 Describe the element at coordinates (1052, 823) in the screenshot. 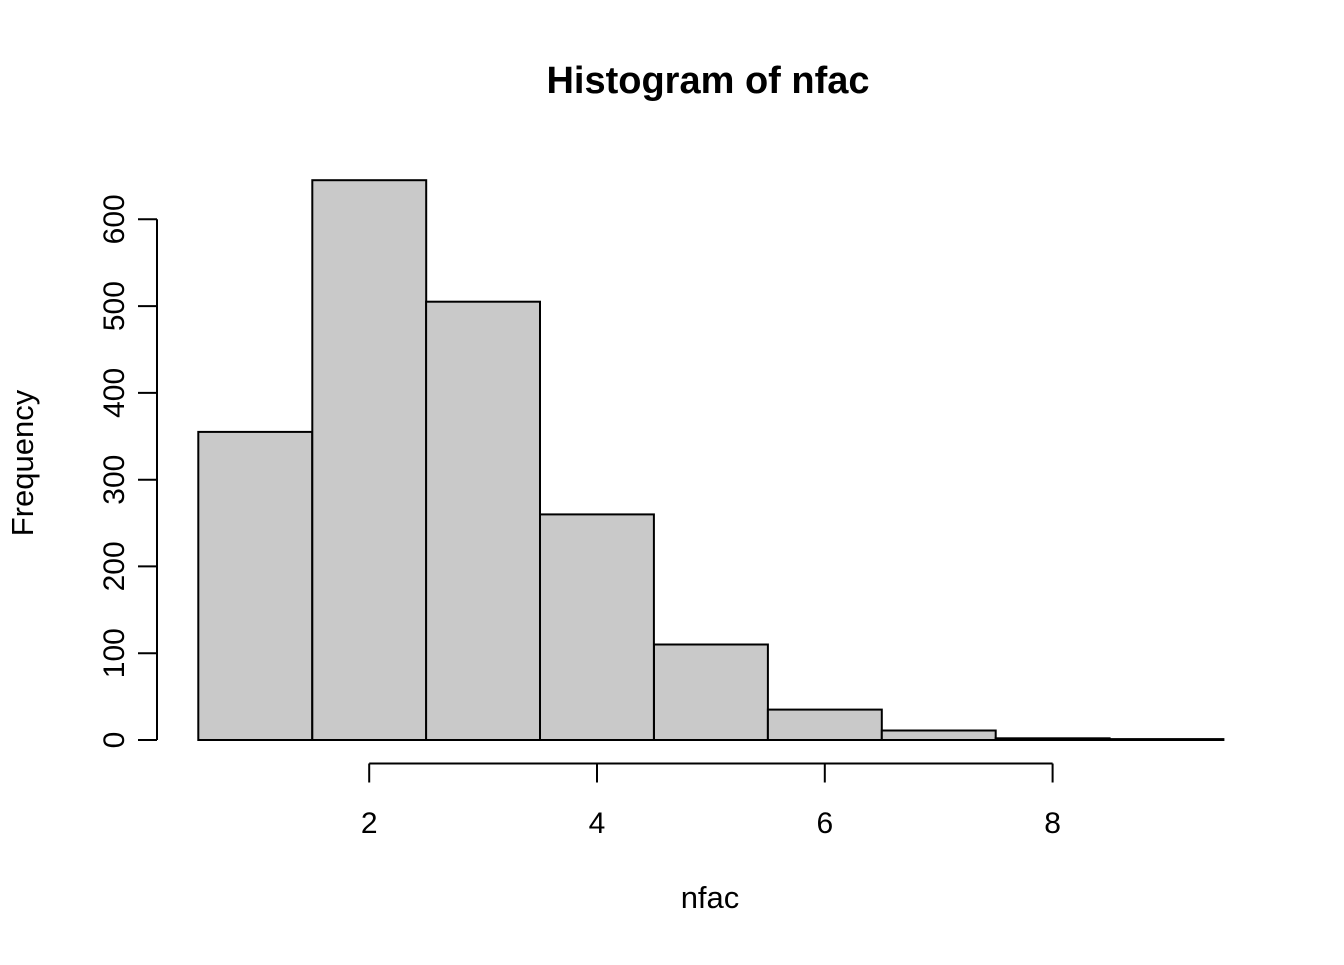

I see `x-tick-label: 8` at that location.